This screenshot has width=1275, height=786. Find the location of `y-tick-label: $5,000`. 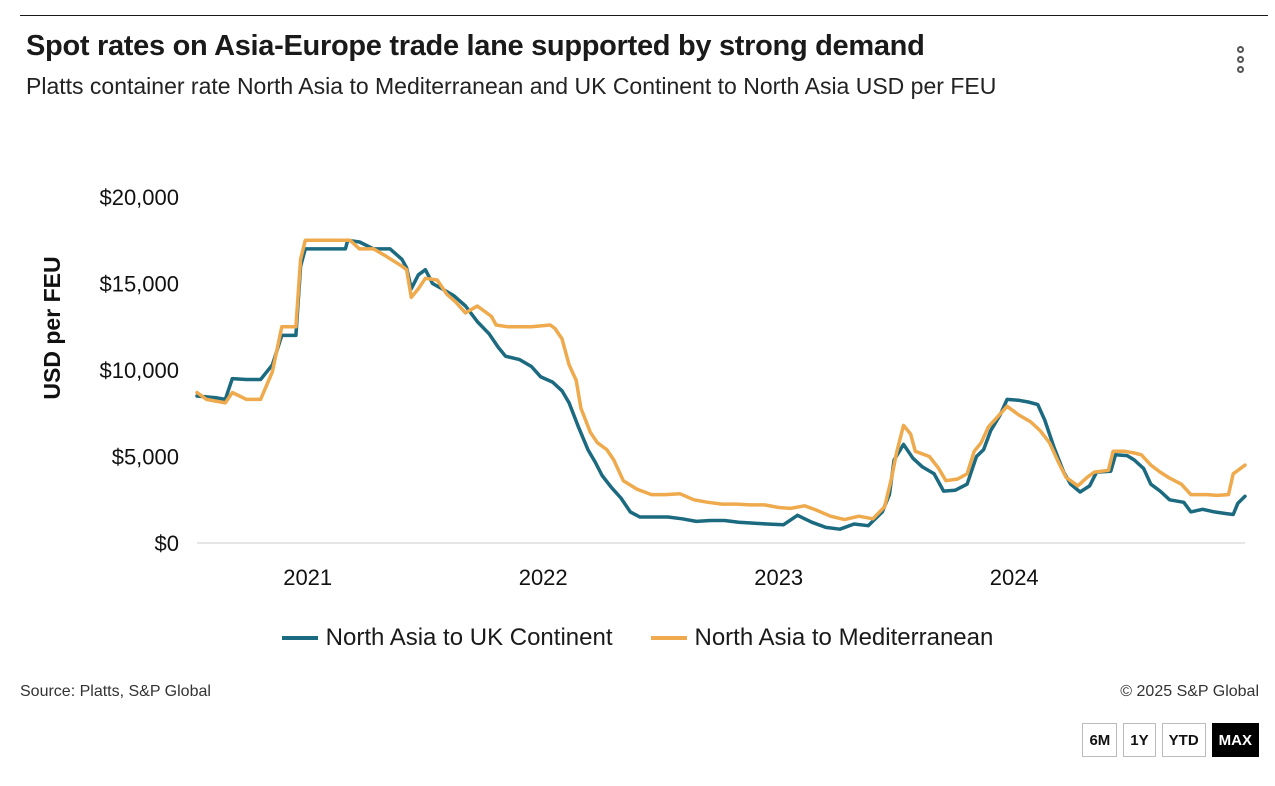

y-tick-label: $5,000 is located at coordinates (145, 457).